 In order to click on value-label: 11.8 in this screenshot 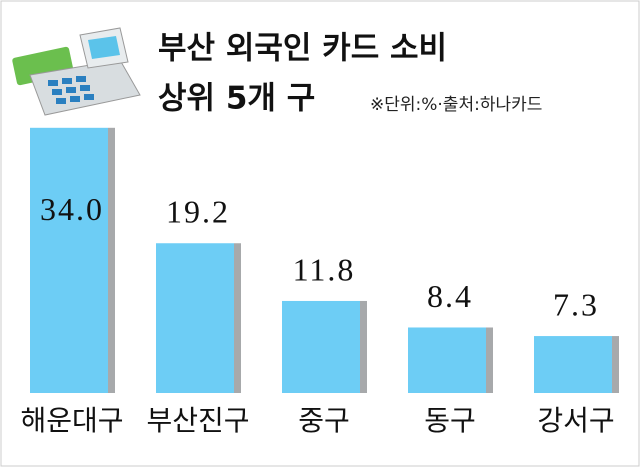, I will do `click(324, 269)`.